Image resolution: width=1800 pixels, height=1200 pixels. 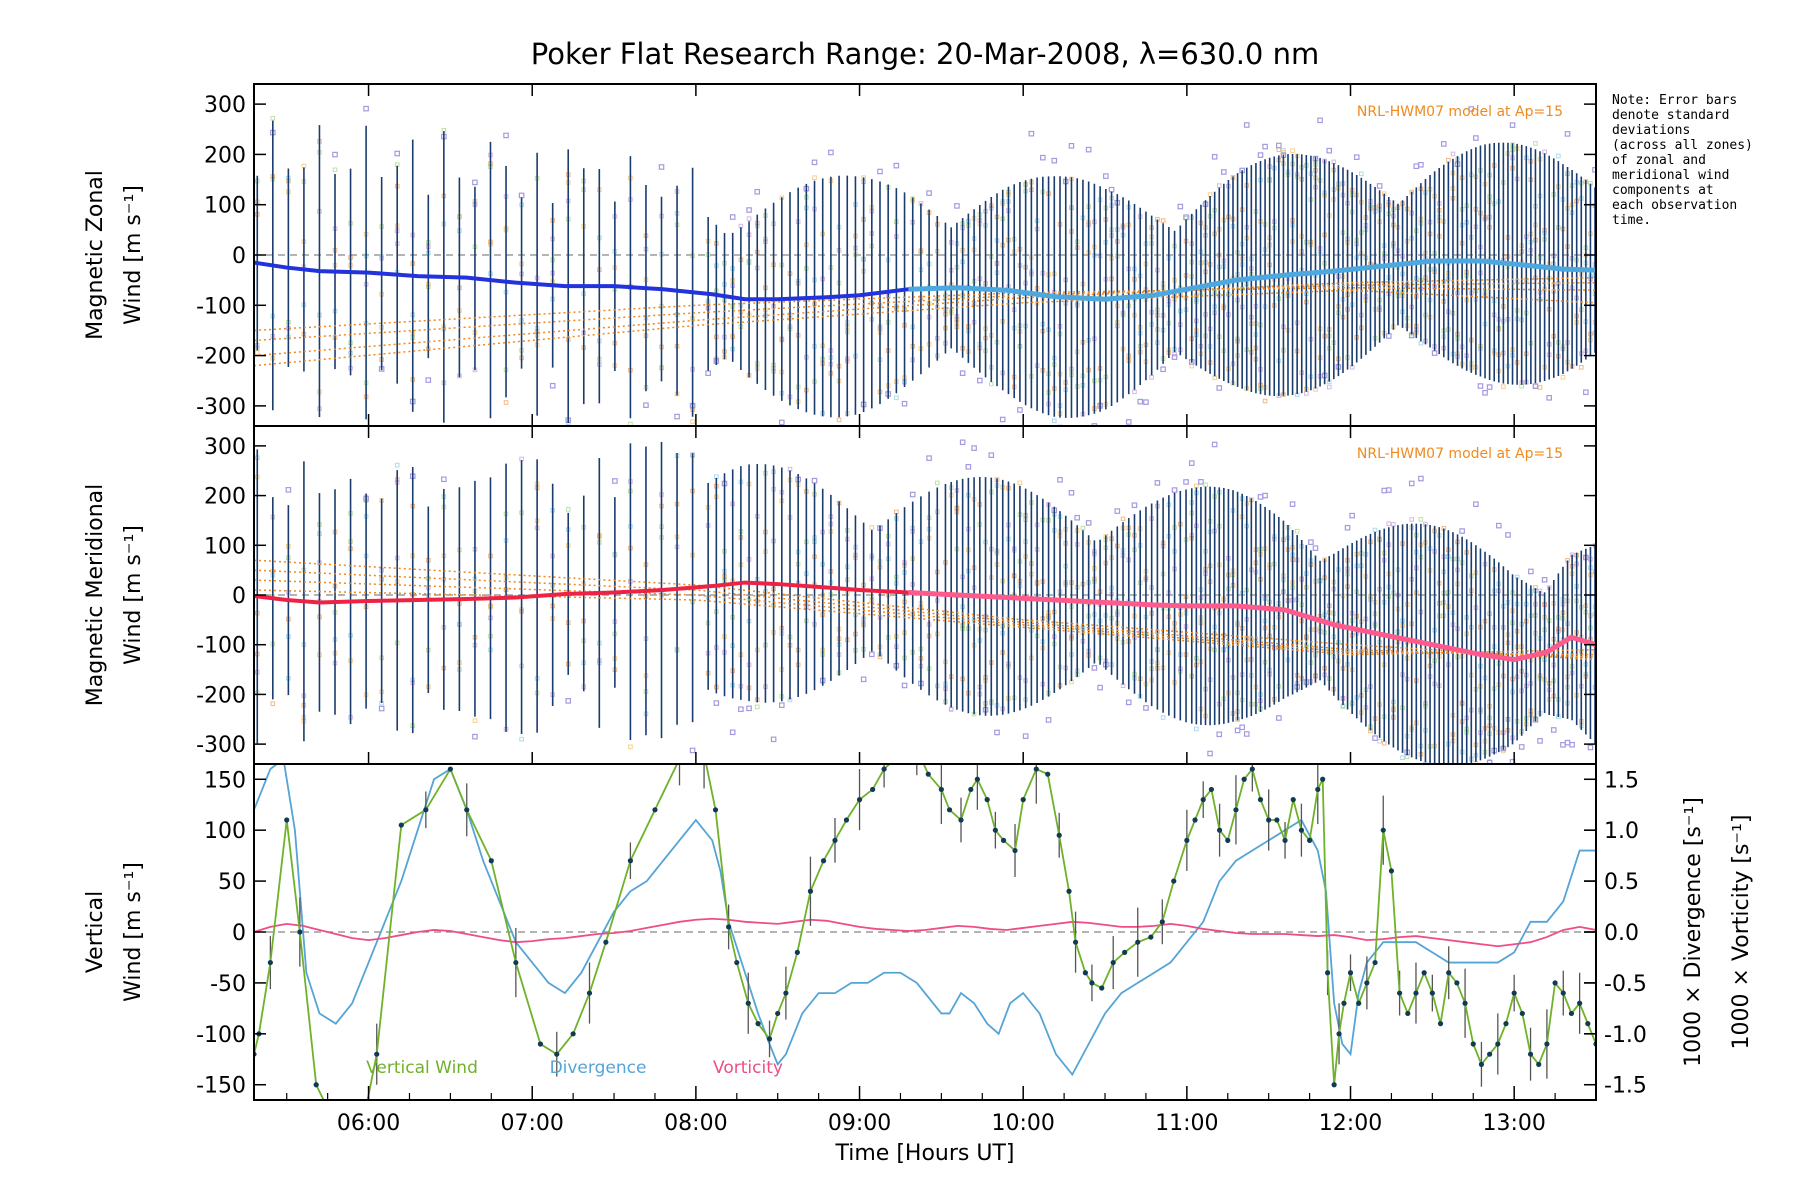 What do you see at coordinates (133, 595) in the screenshot?
I see `y-axis-label-line2: Wind [m s⁻¹]` at bounding box center [133, 595].